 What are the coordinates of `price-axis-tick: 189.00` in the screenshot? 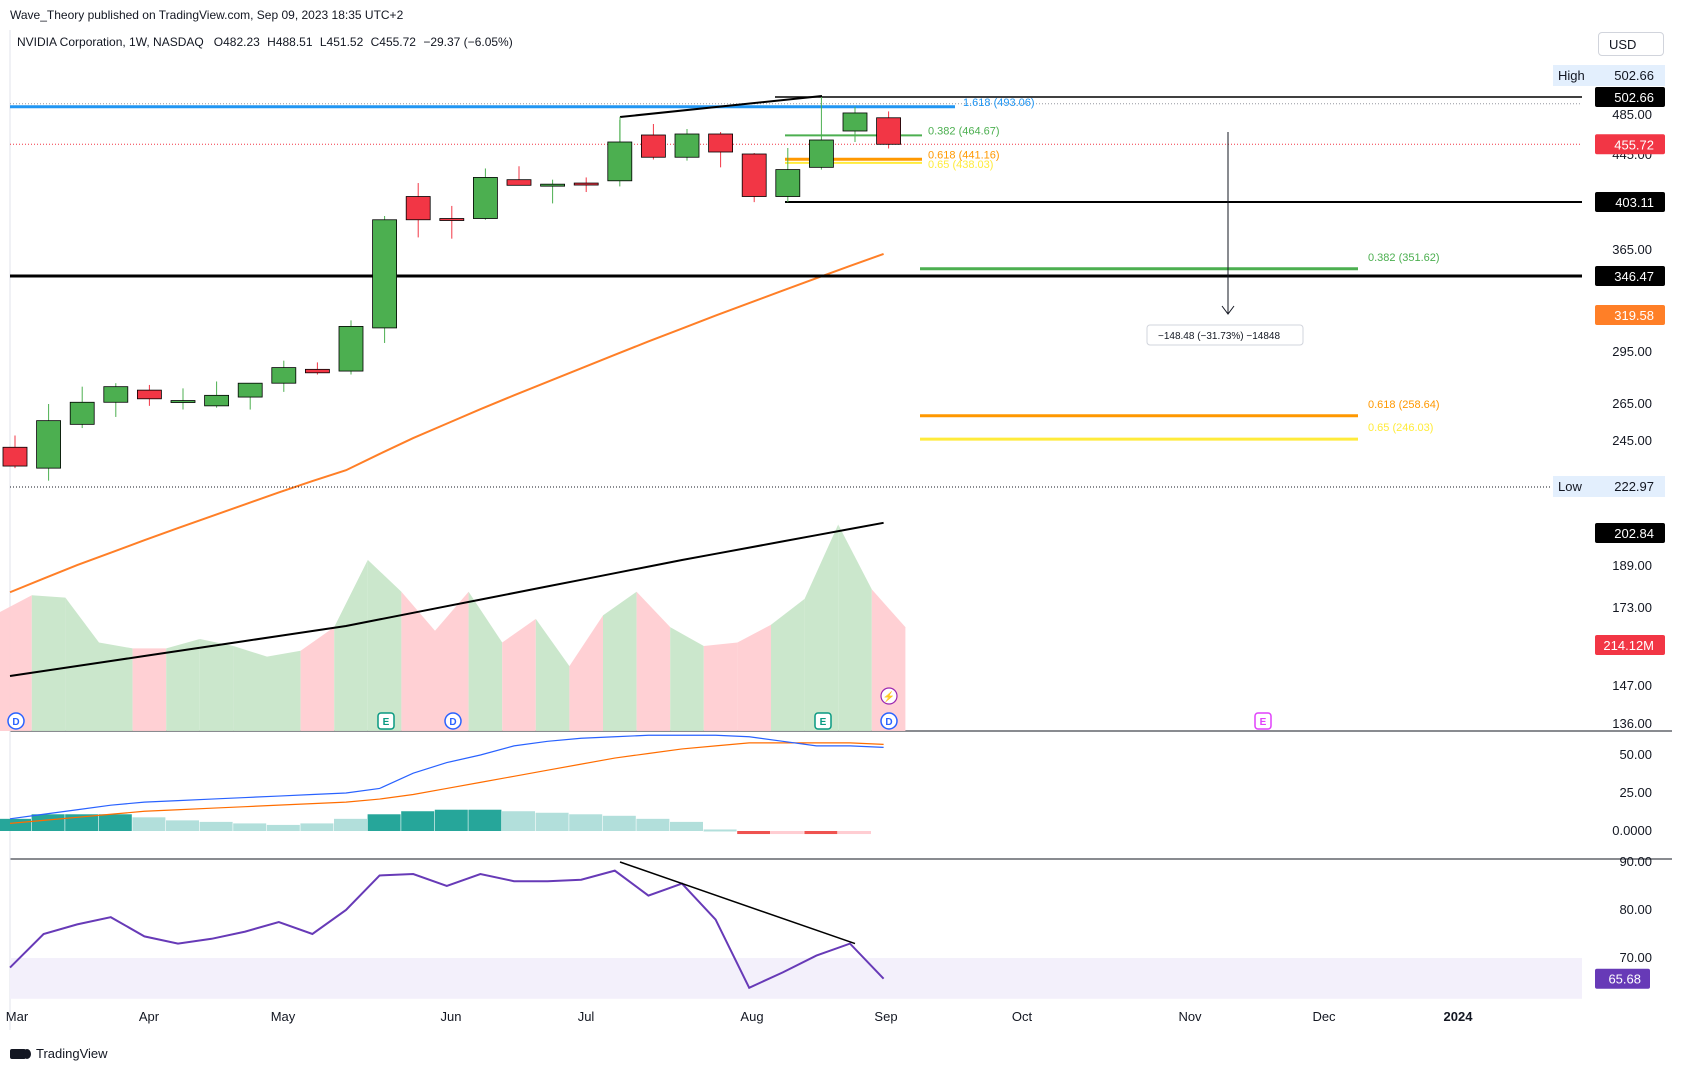 It's located at (1632, 565).